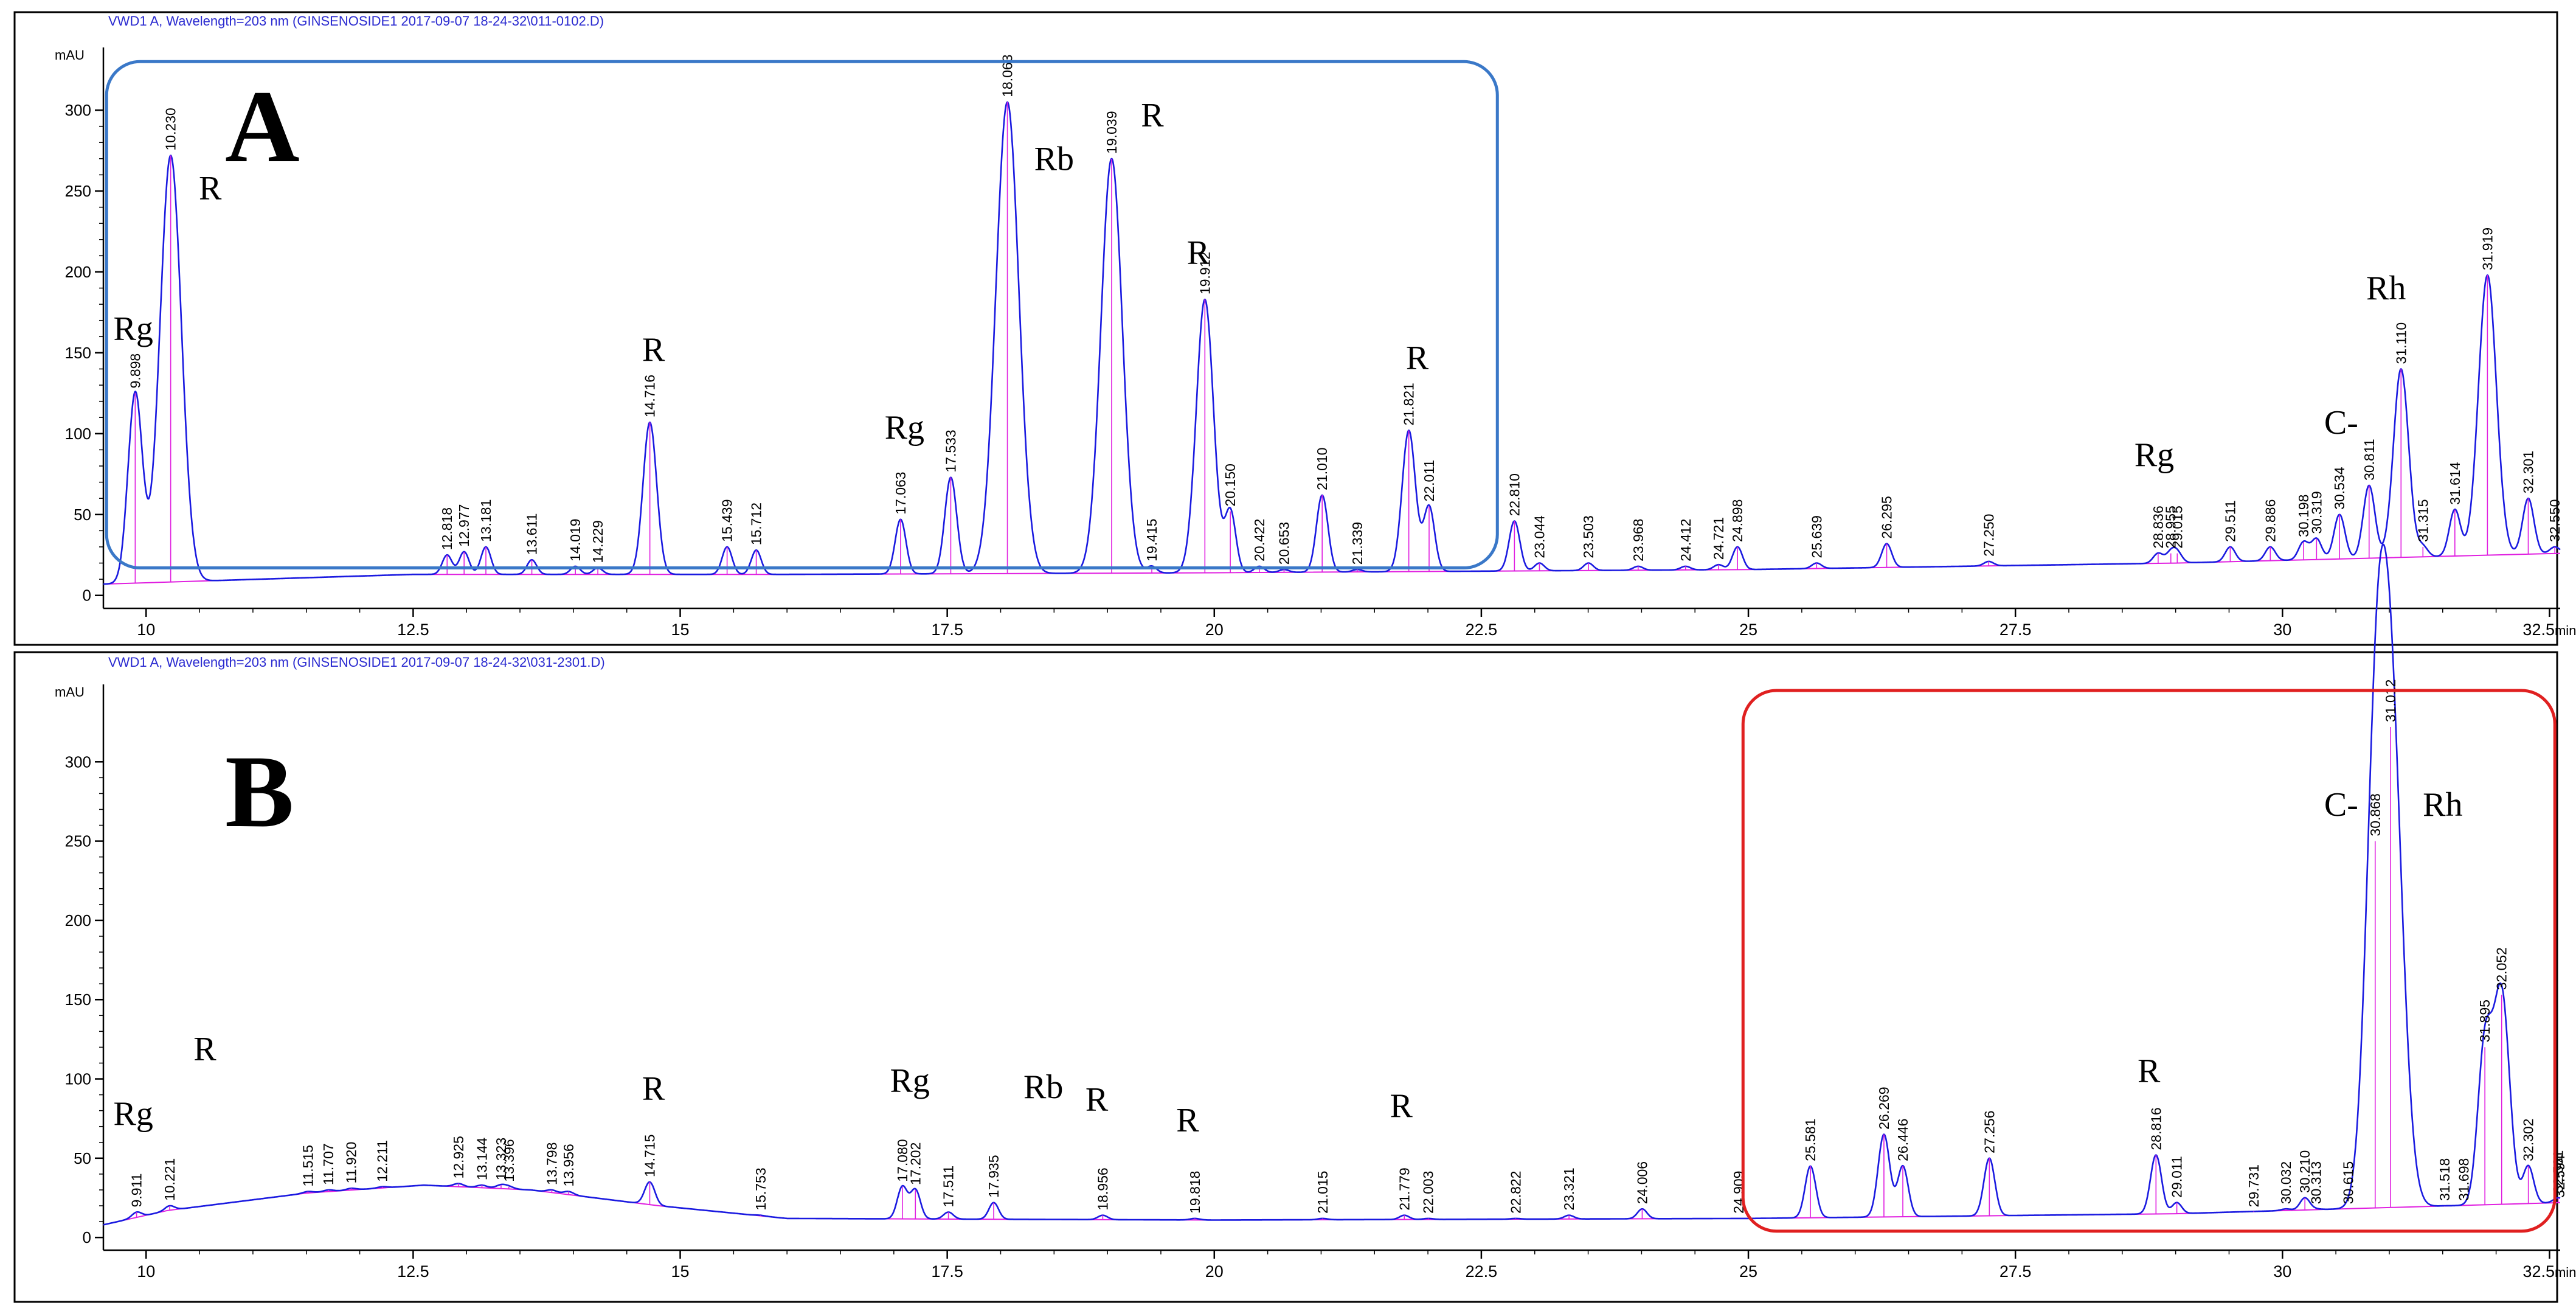 The image size is (2576, 1311). I want to click on peak-retention-label: 20.422, so click(1259, 540).